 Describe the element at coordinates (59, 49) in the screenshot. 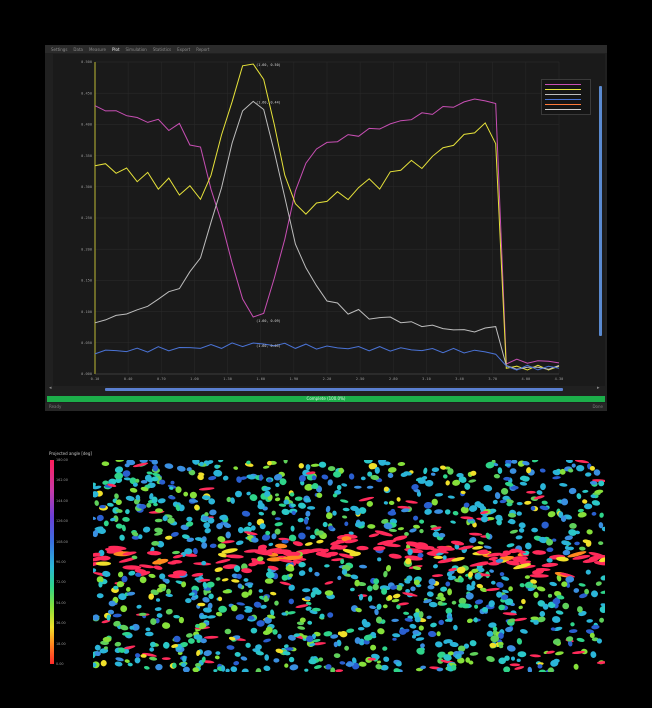

I see `menu-item-settings: Settings` at that location.